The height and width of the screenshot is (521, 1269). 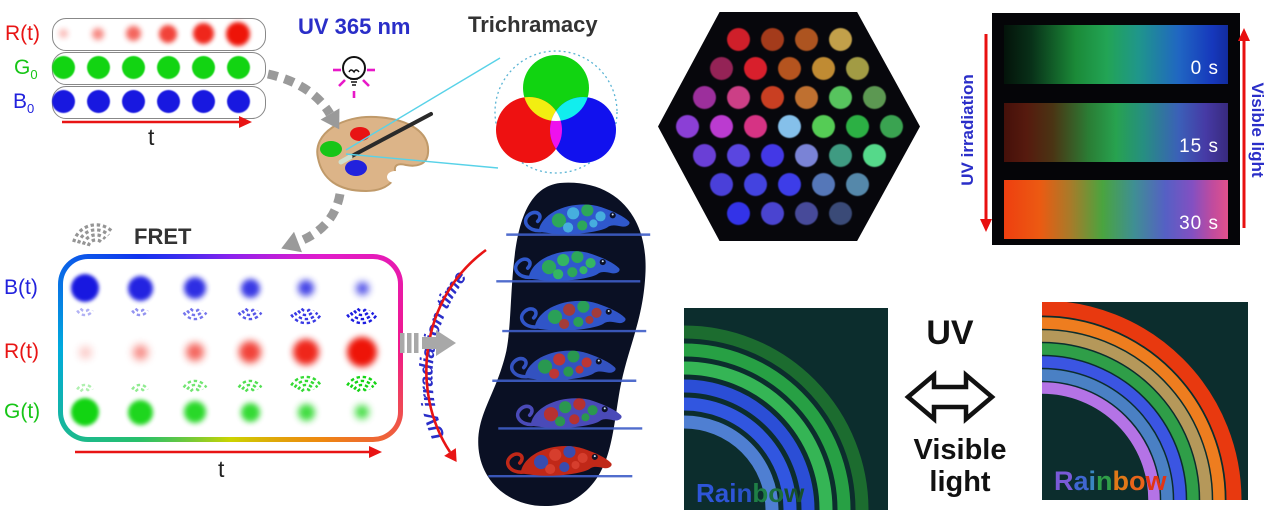 What do you see at coordinates (331, 149) in the screenshot?
I see `paint-blob-green` at bounding box center [331, 149].